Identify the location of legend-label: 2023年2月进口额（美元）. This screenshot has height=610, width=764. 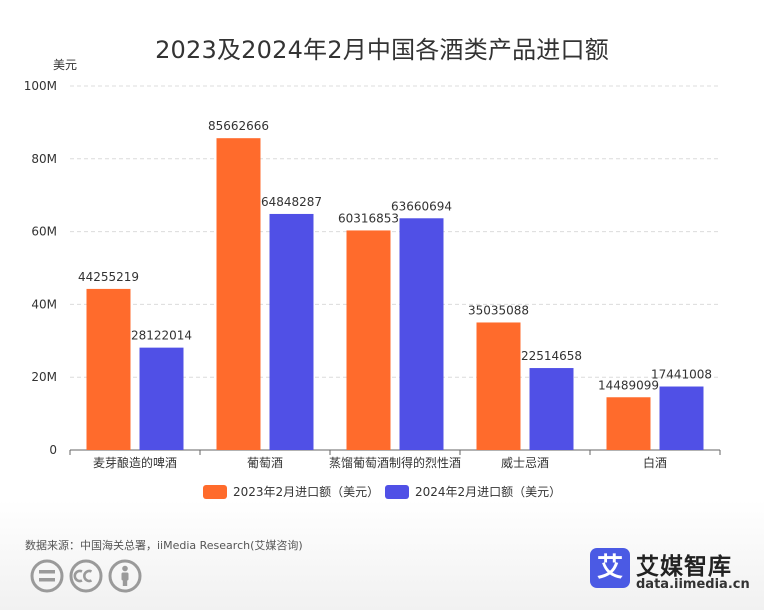
(306, 492).